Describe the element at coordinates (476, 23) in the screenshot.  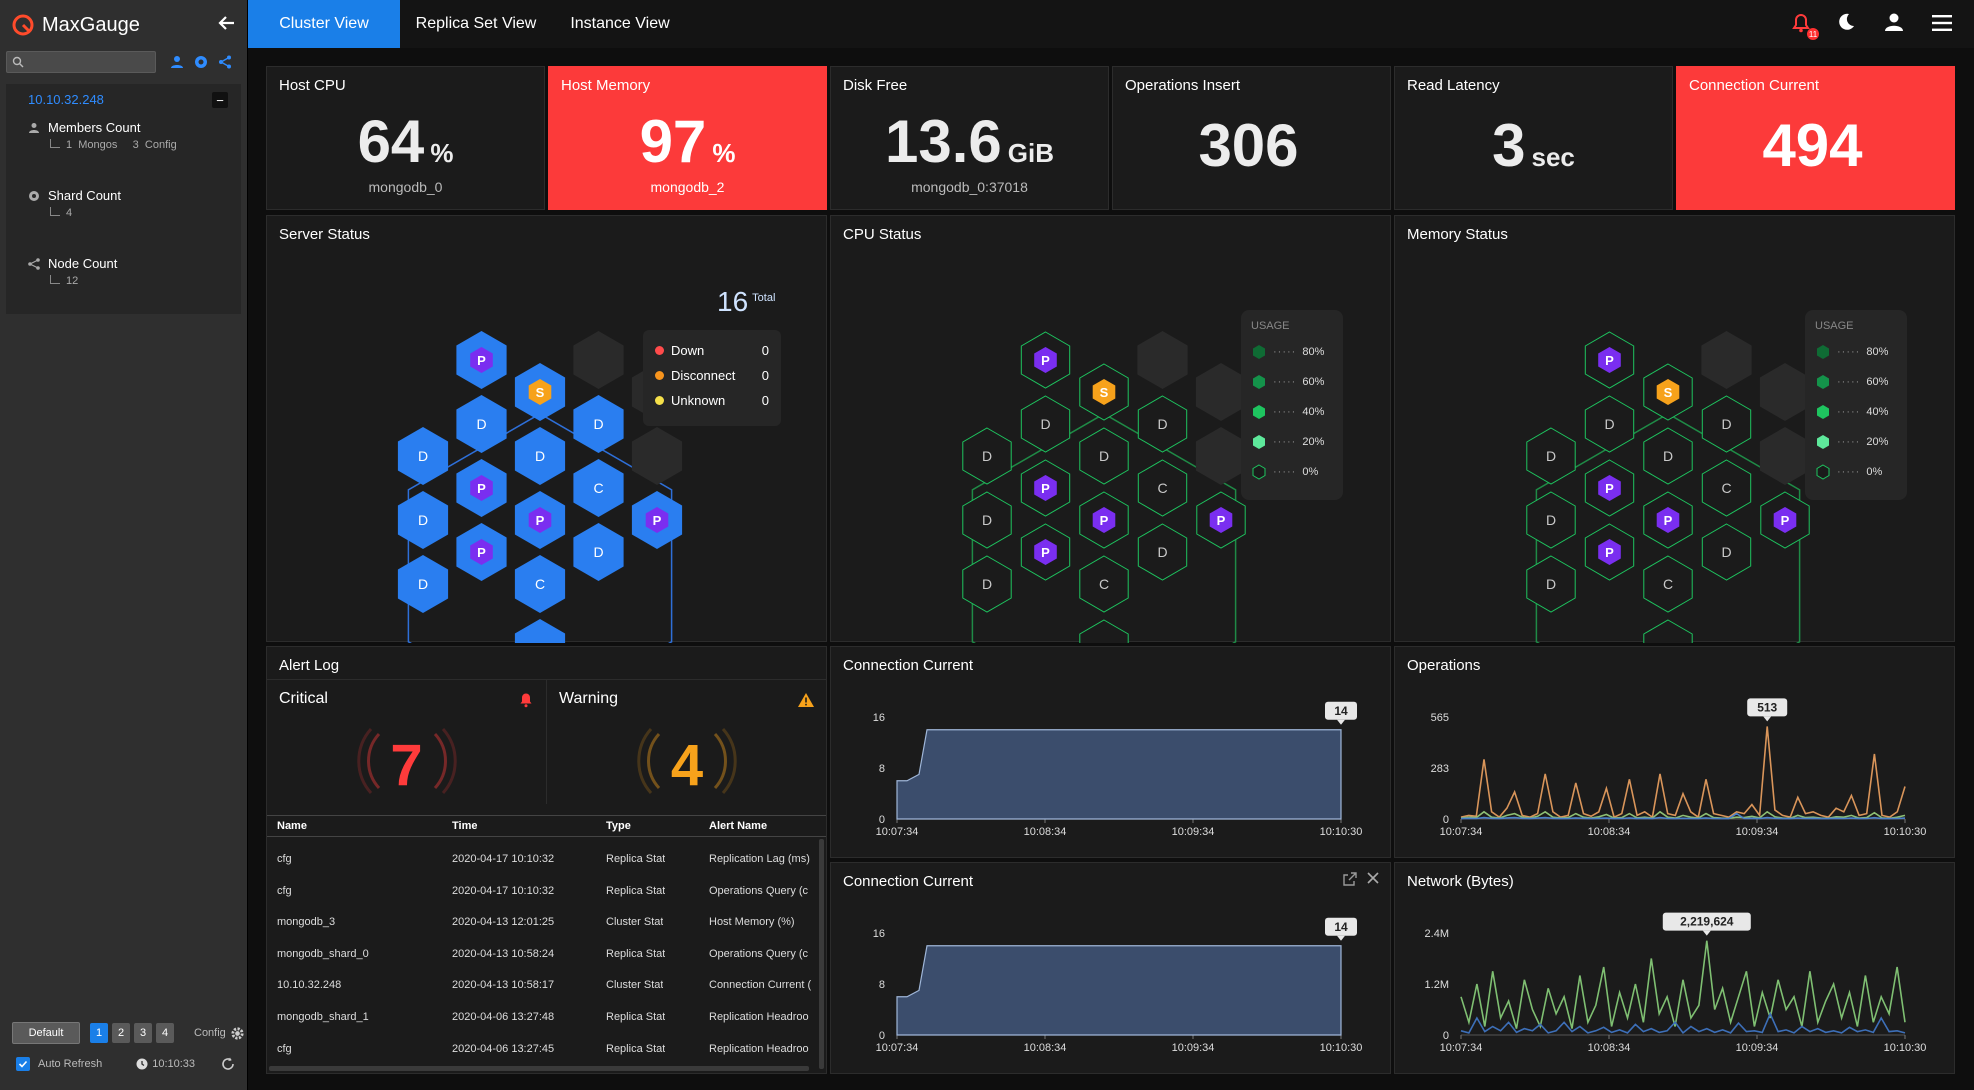
I see `tab-replica-set-view: Replica Set View` at that location.